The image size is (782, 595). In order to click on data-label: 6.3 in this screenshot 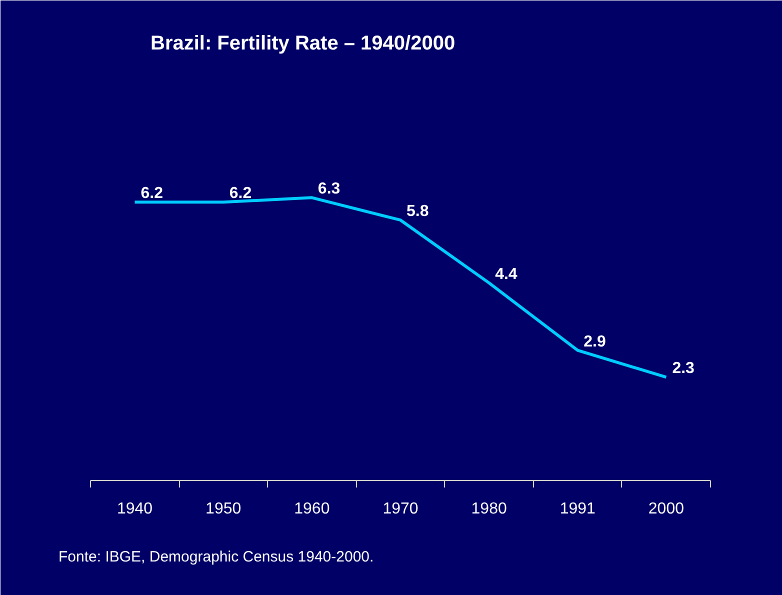, I will do `click(329, 189)`.